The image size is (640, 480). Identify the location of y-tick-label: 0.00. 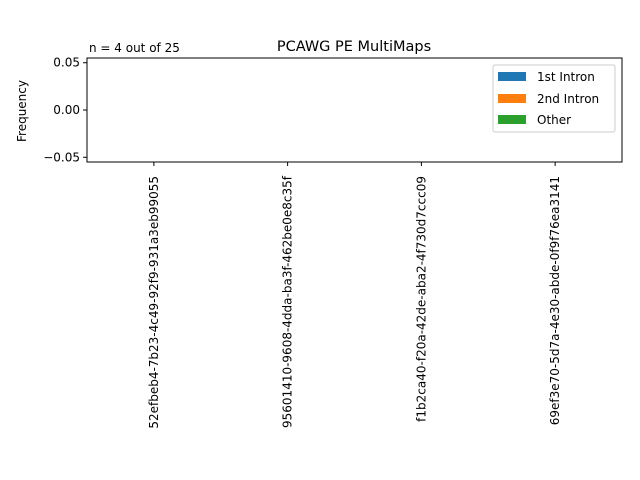
(66, 110).